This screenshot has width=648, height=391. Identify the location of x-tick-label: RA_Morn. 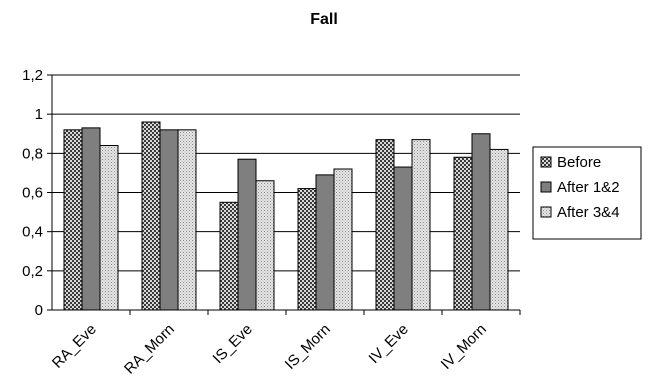
(149, 349).